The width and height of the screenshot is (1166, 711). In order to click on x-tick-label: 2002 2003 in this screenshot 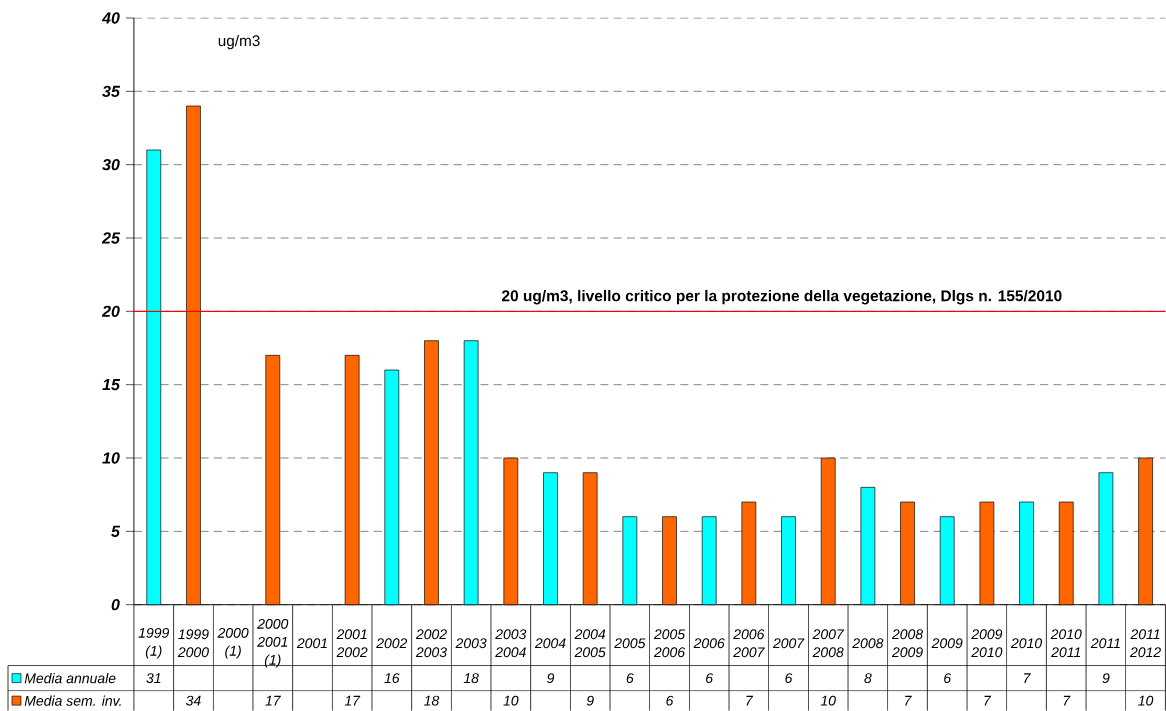, I will do `click(431, 643)`.